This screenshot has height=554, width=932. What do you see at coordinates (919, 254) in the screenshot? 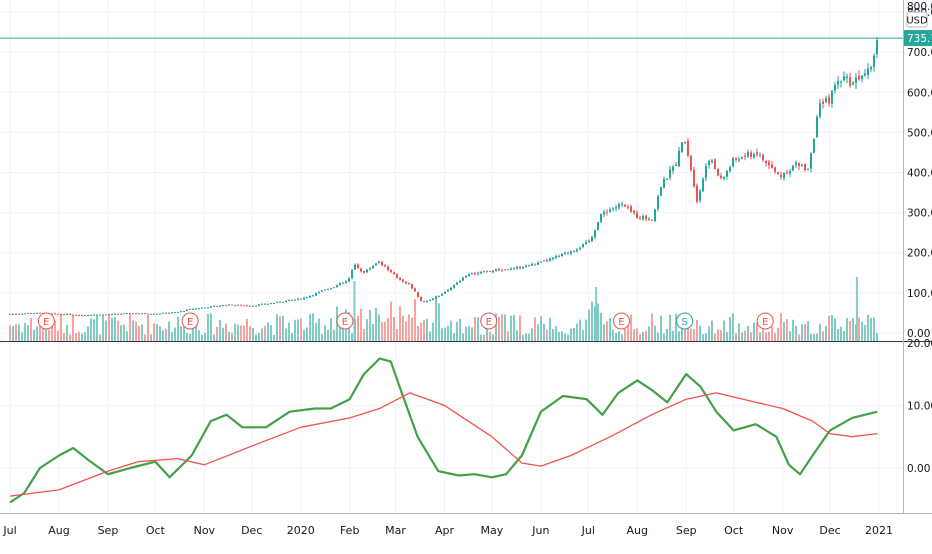
I see `price-tick-label: 200.00` at bounding box center [919, 254].